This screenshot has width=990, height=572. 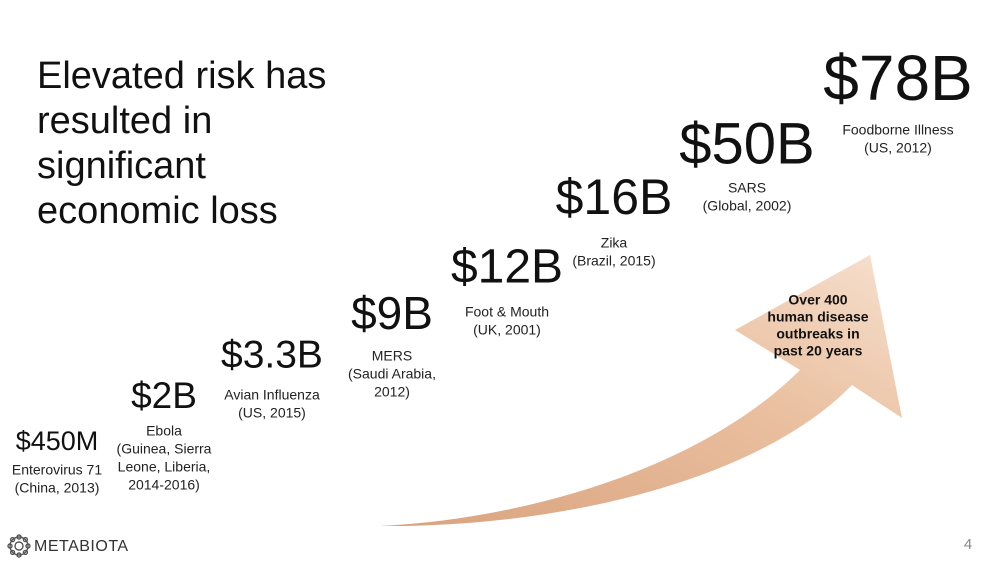 What do you see at coordinates (164, 395) in the screenshot?
I see `loss-amount: $2B` at bounding box center [164, 395].